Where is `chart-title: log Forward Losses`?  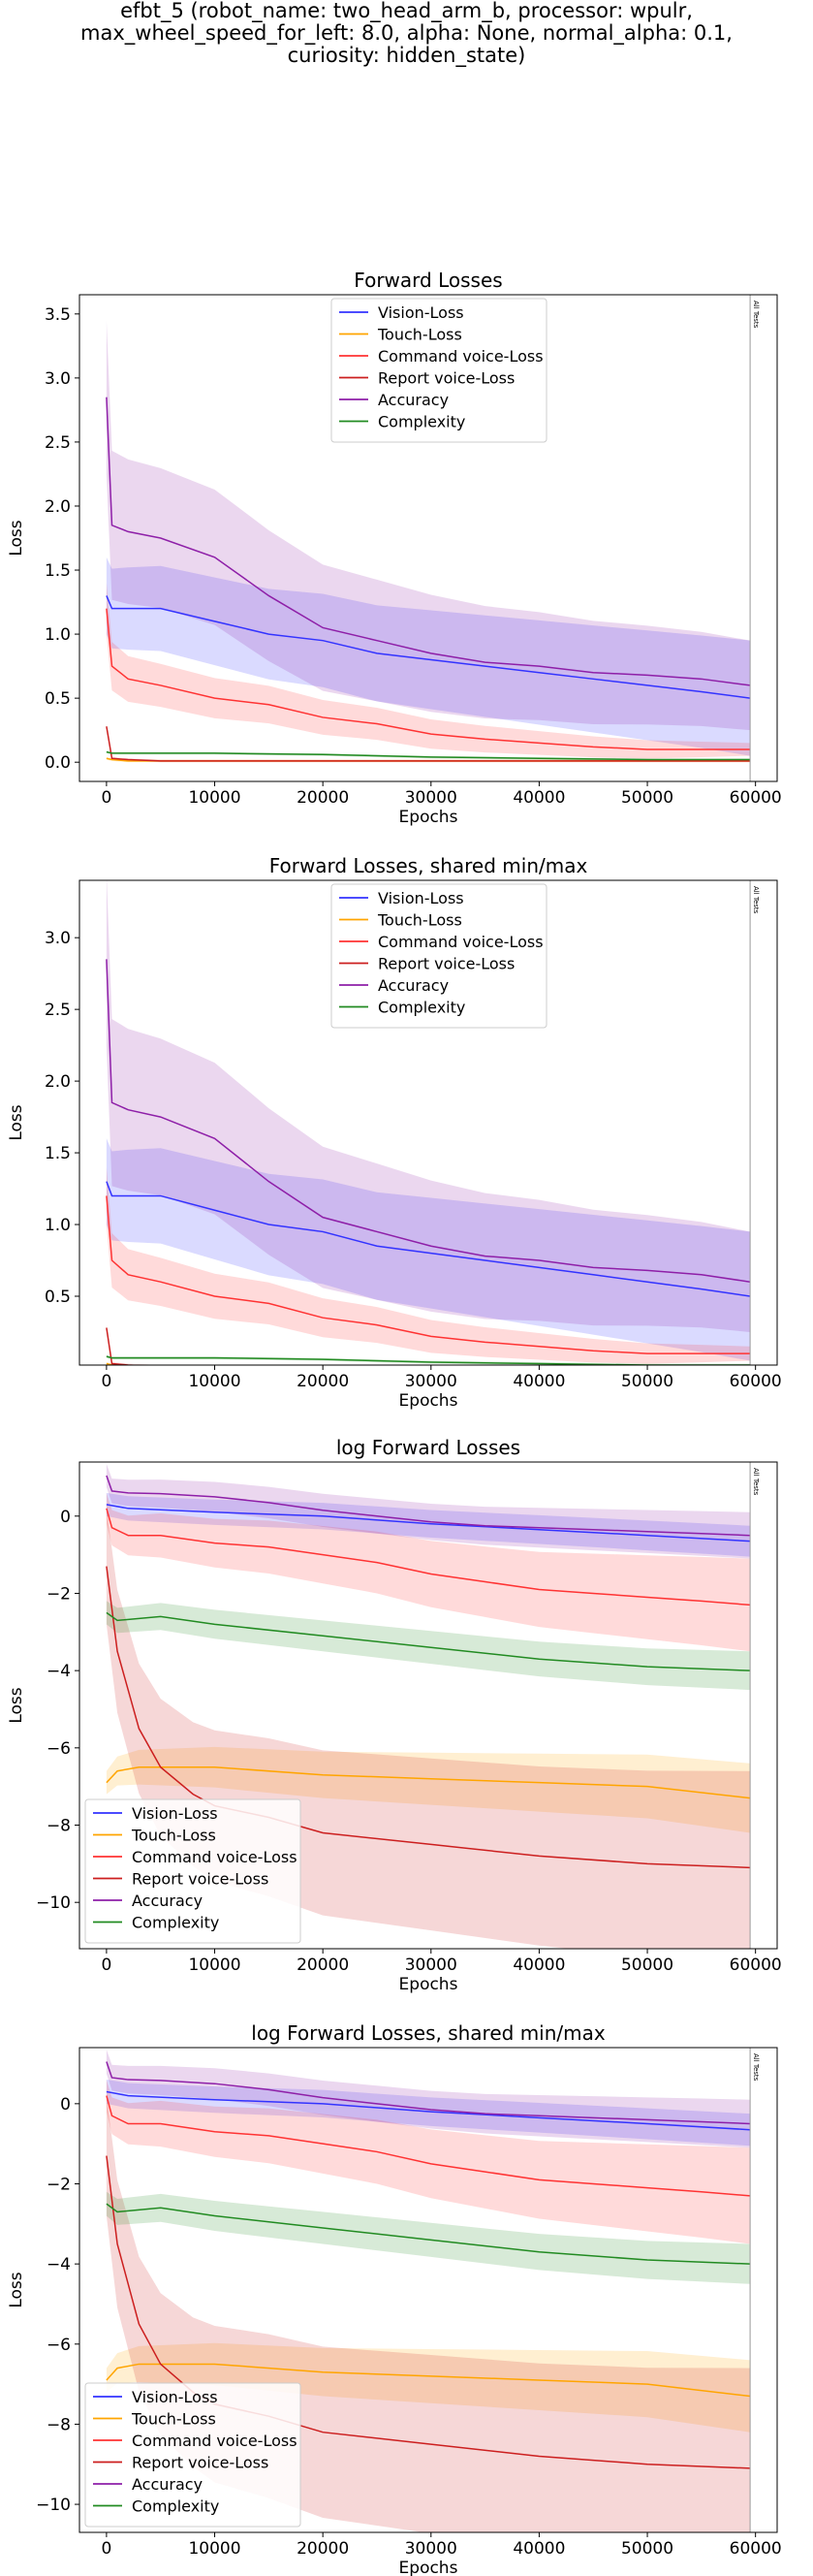 chart-title: log Forward Losses is located at coordinates (428, 1447).